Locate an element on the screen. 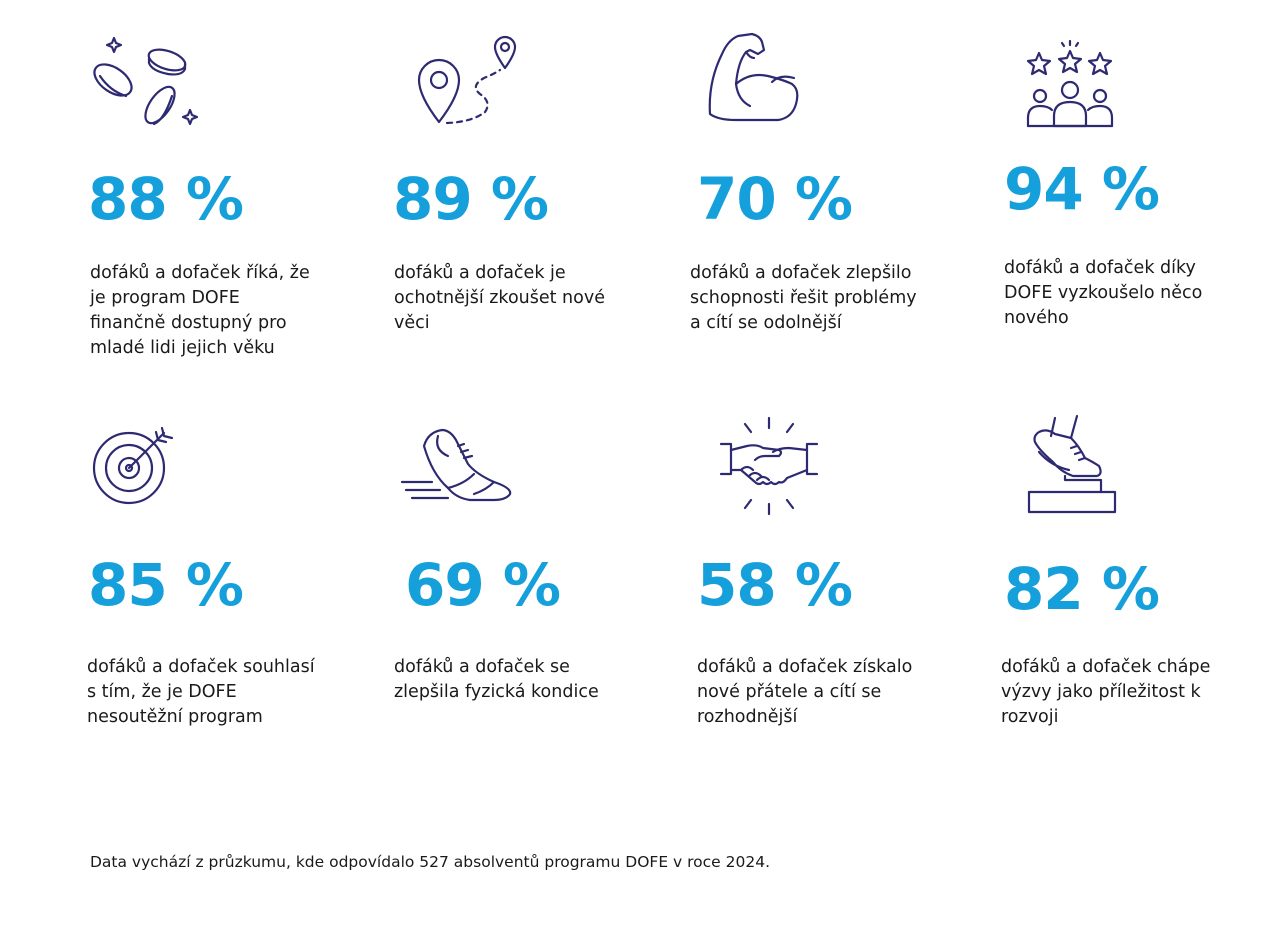  group-stars-icon is located at coordinates (1070, 84).